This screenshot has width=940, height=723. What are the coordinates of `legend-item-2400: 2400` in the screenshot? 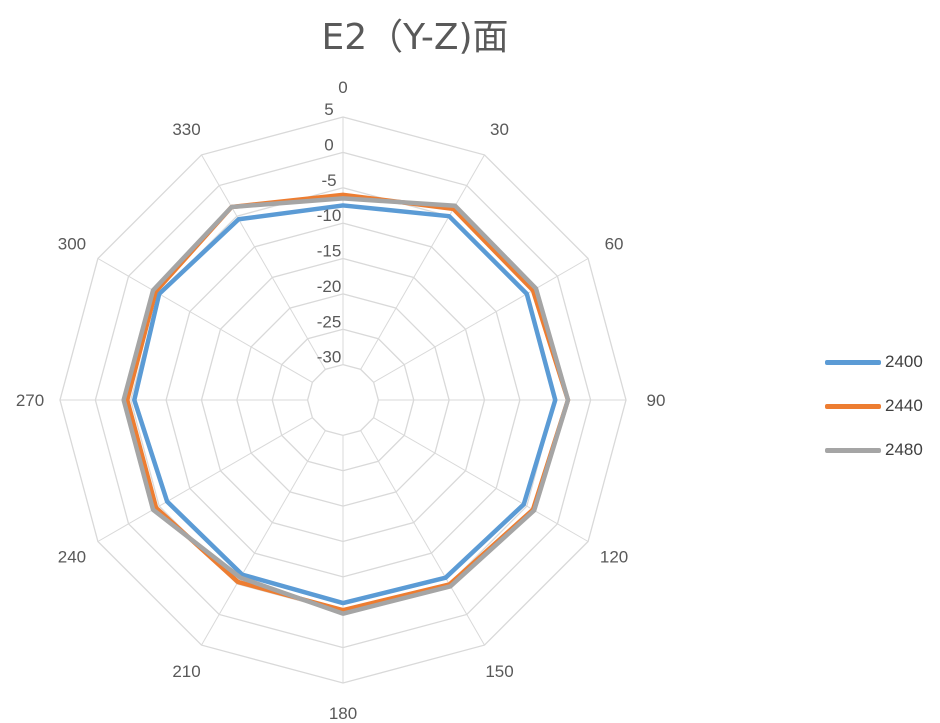 It's located at (874, 362).